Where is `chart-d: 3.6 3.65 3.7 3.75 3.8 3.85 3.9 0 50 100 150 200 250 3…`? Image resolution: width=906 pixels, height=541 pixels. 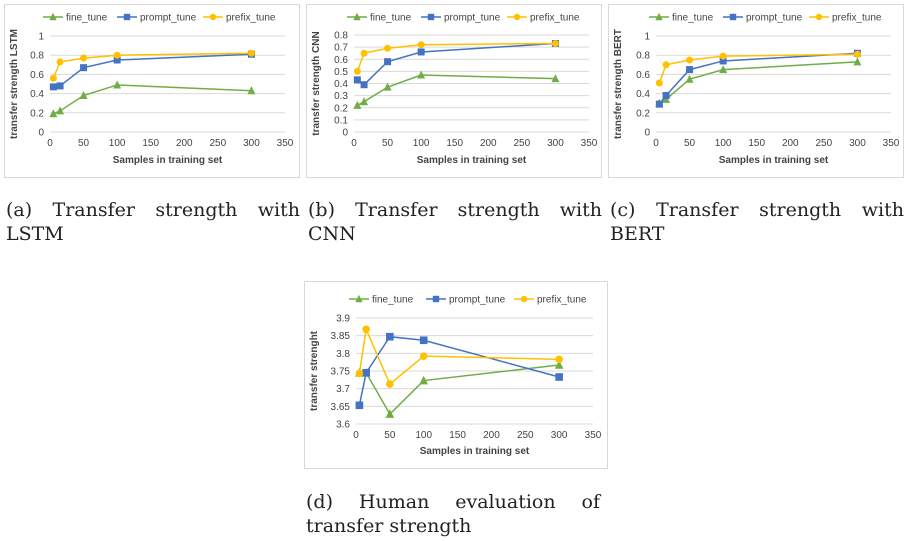 chart-d: 3.6 3.65 3.7 3.75 3.8 3.85 3.9 0 50 100 150 200 250 3… is located at coordinates (455, 376).